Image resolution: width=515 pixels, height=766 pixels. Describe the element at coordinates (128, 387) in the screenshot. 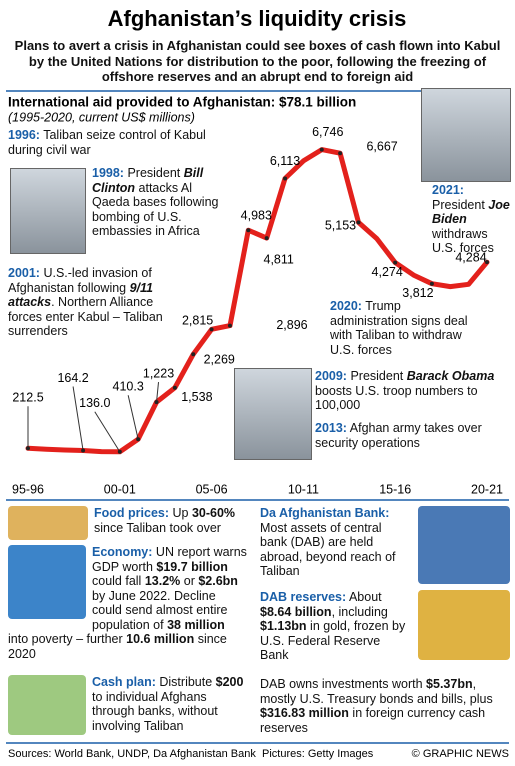

I see `data-label: 410.3` at that location.